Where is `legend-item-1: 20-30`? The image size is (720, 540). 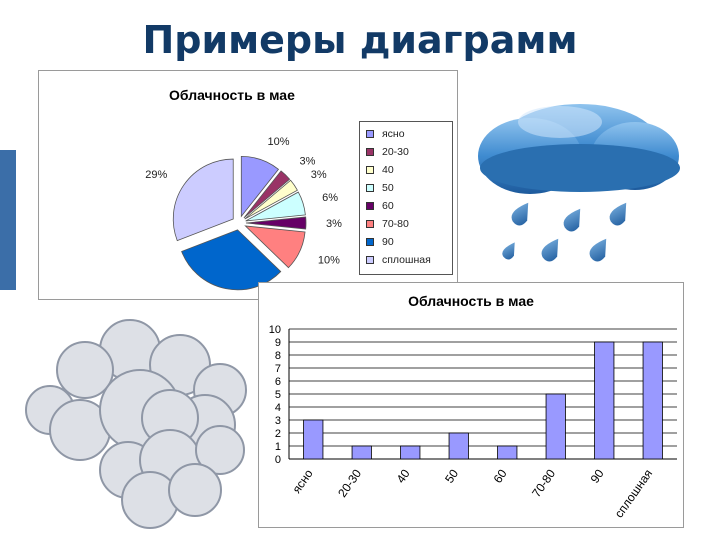 legend-item-1: 20-30 is located at coordinates (387, 152).